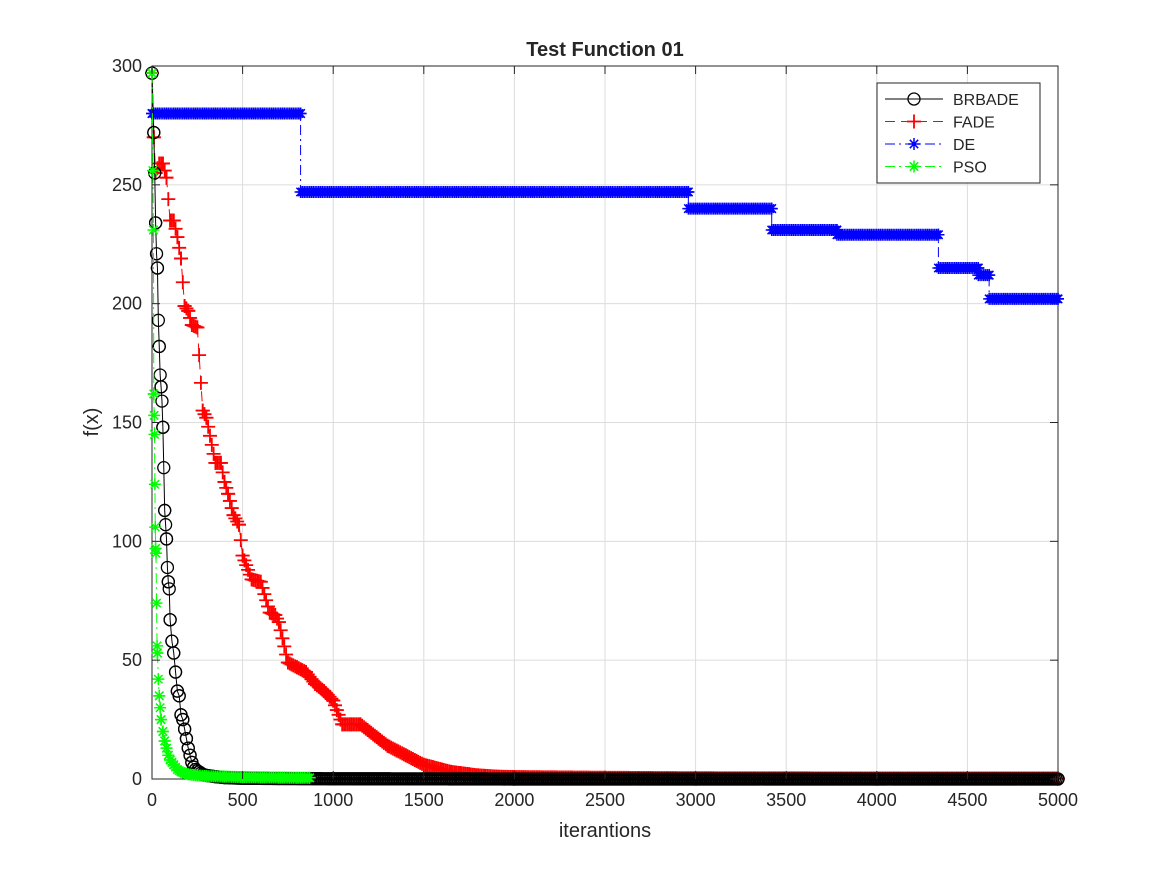 Image resolution: width=1167 pixels, height=875 pixels. What do you see at coordinates (914, 166) in the screenshot?
I see `legend-marker-pso` at bounding box center [914, 166].